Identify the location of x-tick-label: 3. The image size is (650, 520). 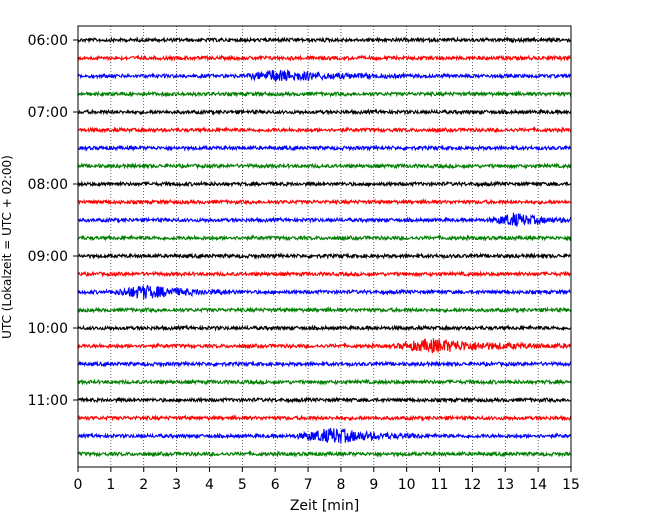
(176, 485).